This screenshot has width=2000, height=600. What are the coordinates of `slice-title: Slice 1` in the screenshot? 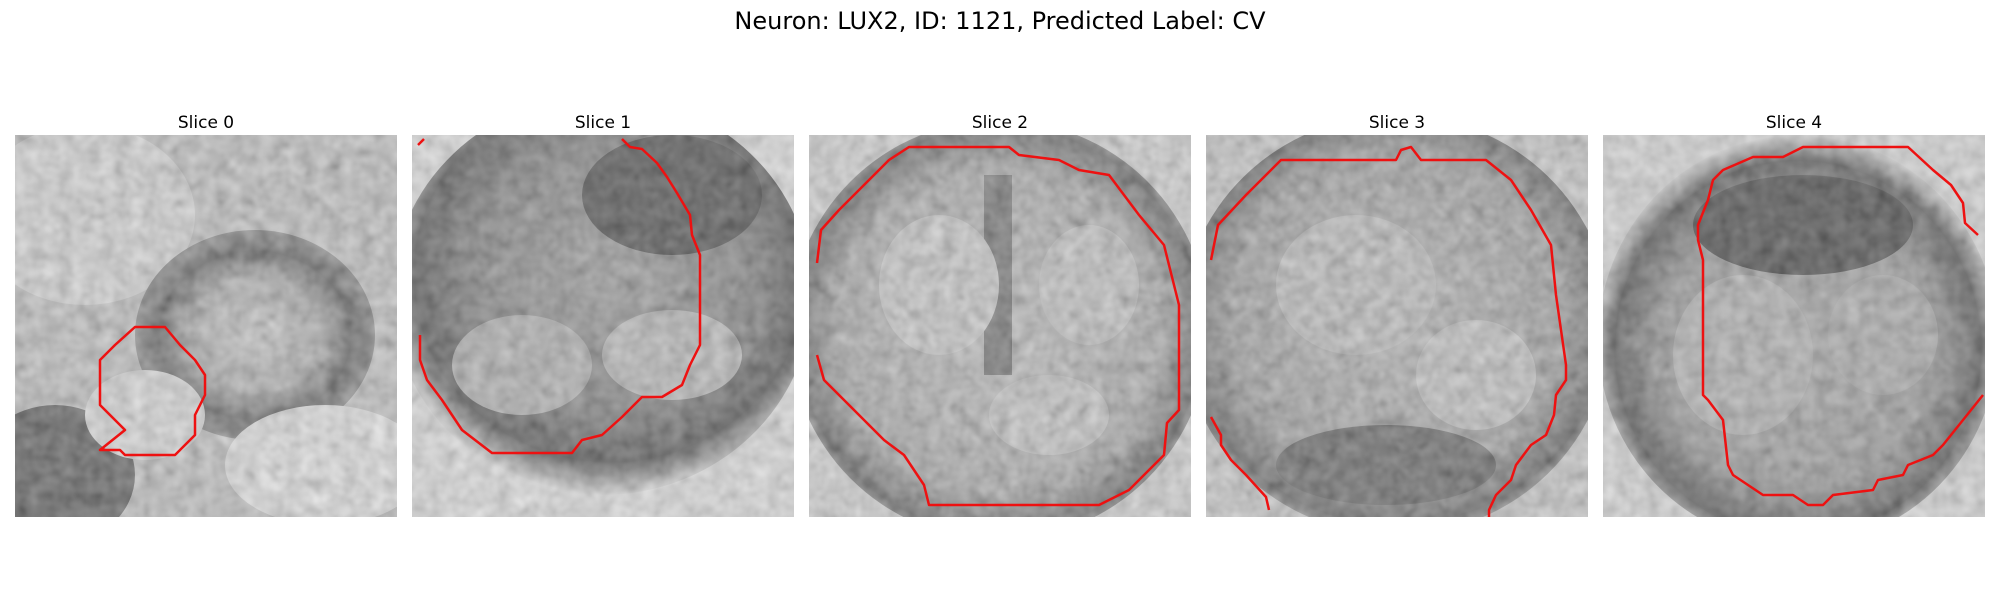 It's located at (603, 123).